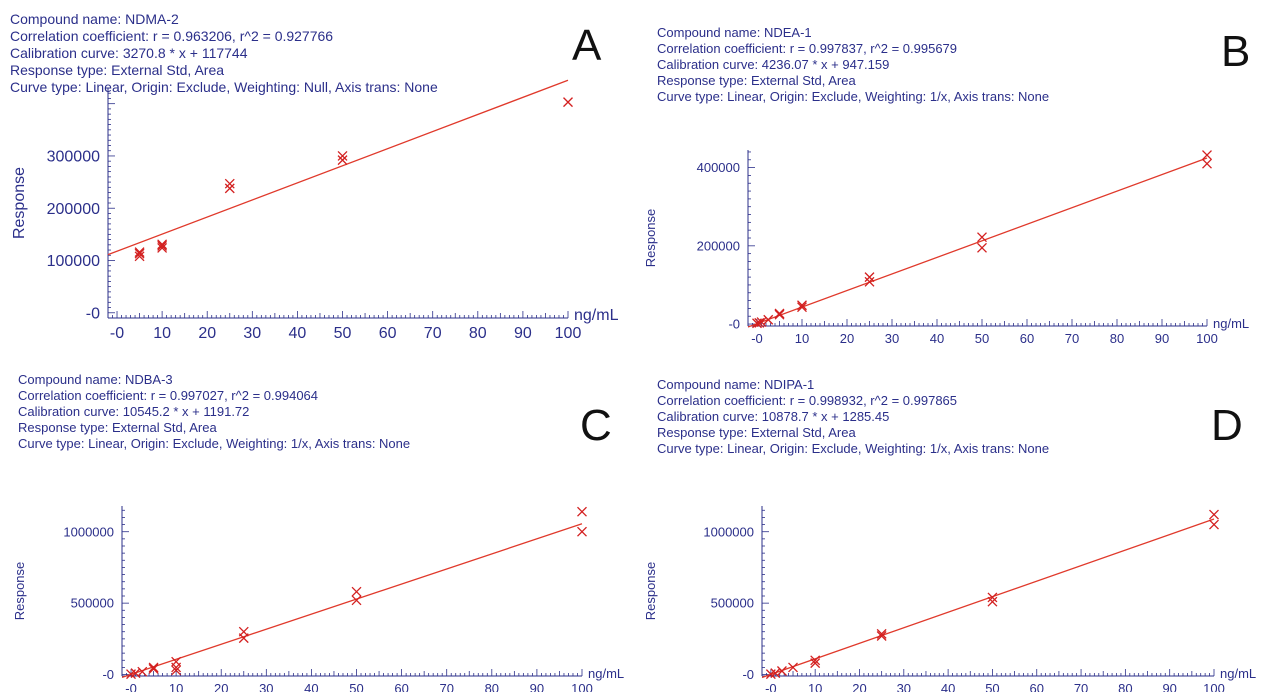  Describe the element at coordinates (134, 411) in the screenshot. I see `calibration-curve: Calibration curve: 10545.2 * x + 1191.72` at that location.